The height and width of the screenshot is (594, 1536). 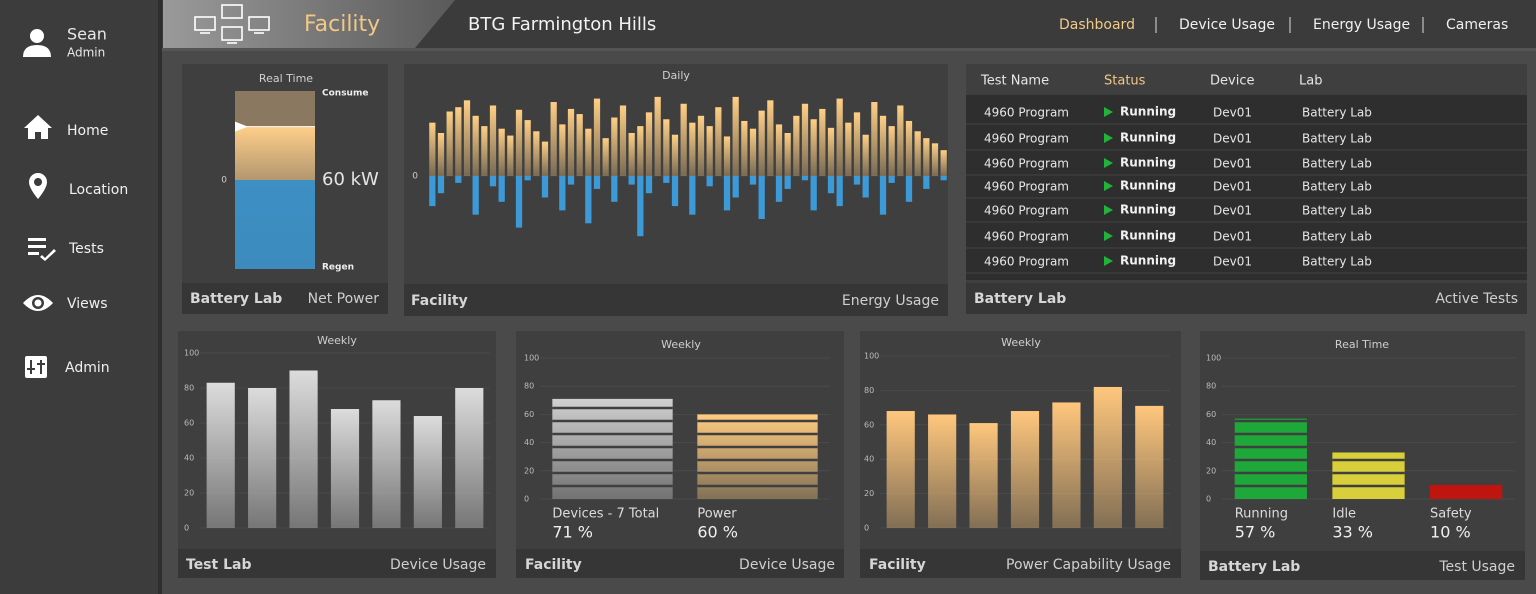 I want to click on site-name: BTG Farmington Hills, so click(x=562, y=24).